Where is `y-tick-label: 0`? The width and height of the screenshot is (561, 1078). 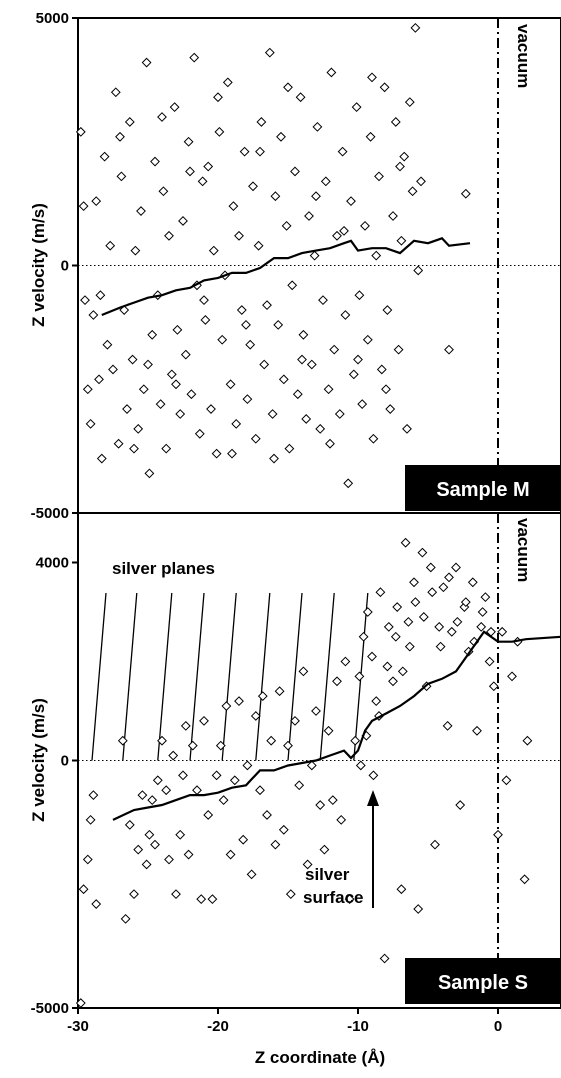 y-tick-label: 0 is located at coordinates (65, 761).